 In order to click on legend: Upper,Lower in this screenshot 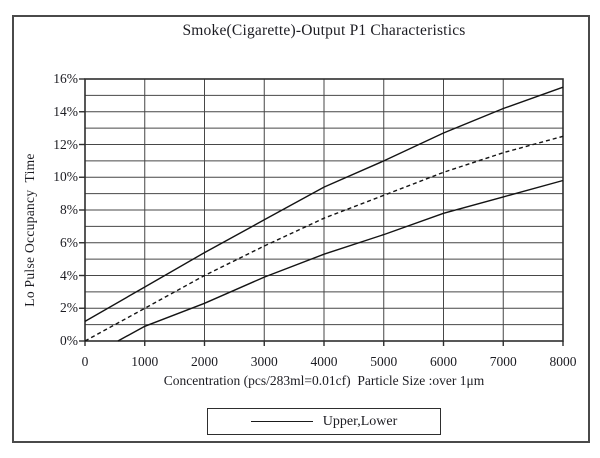, I will do `click(324, 421)`.